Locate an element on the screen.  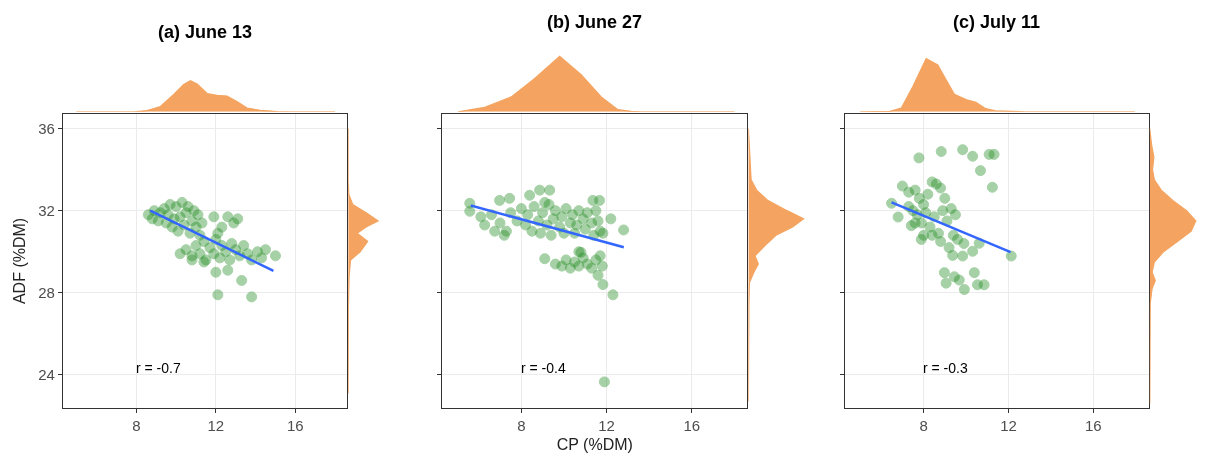
y-tick-label: 24 is located at coordinates (46, 375).